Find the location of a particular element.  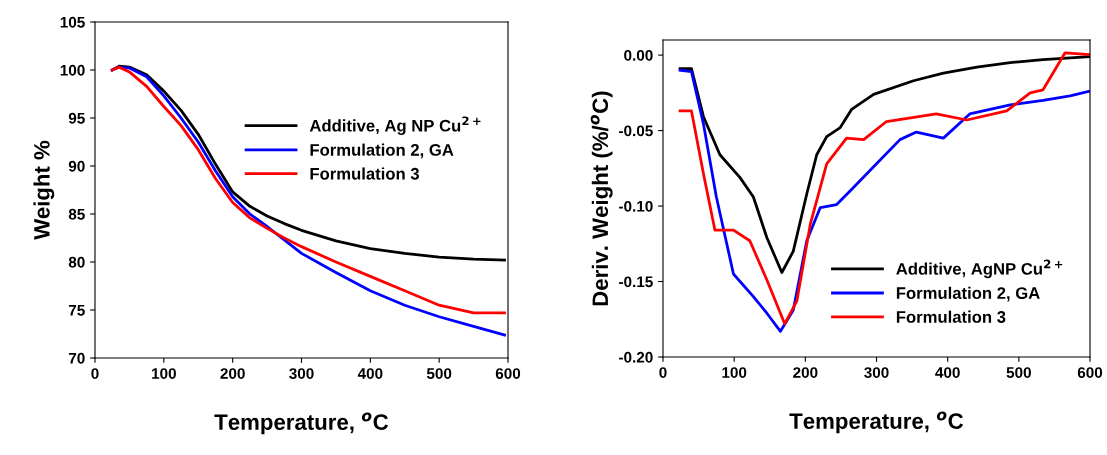

y-tick-label: -0.20 is located at coordinates (636, 357).